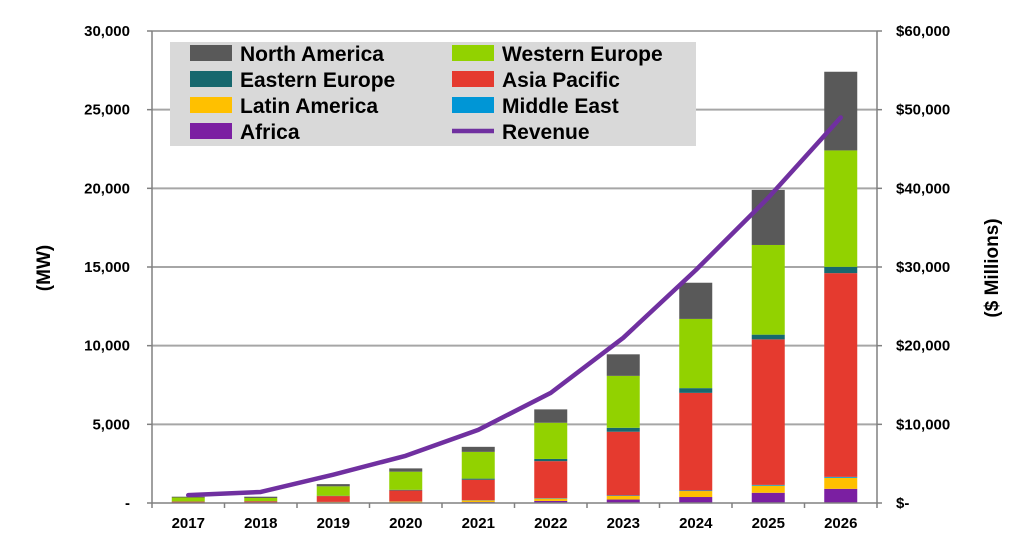  Describe the element at coordinates (333, 499) in the screenshot. I see `bar-asia-pacific-2019` at that location.